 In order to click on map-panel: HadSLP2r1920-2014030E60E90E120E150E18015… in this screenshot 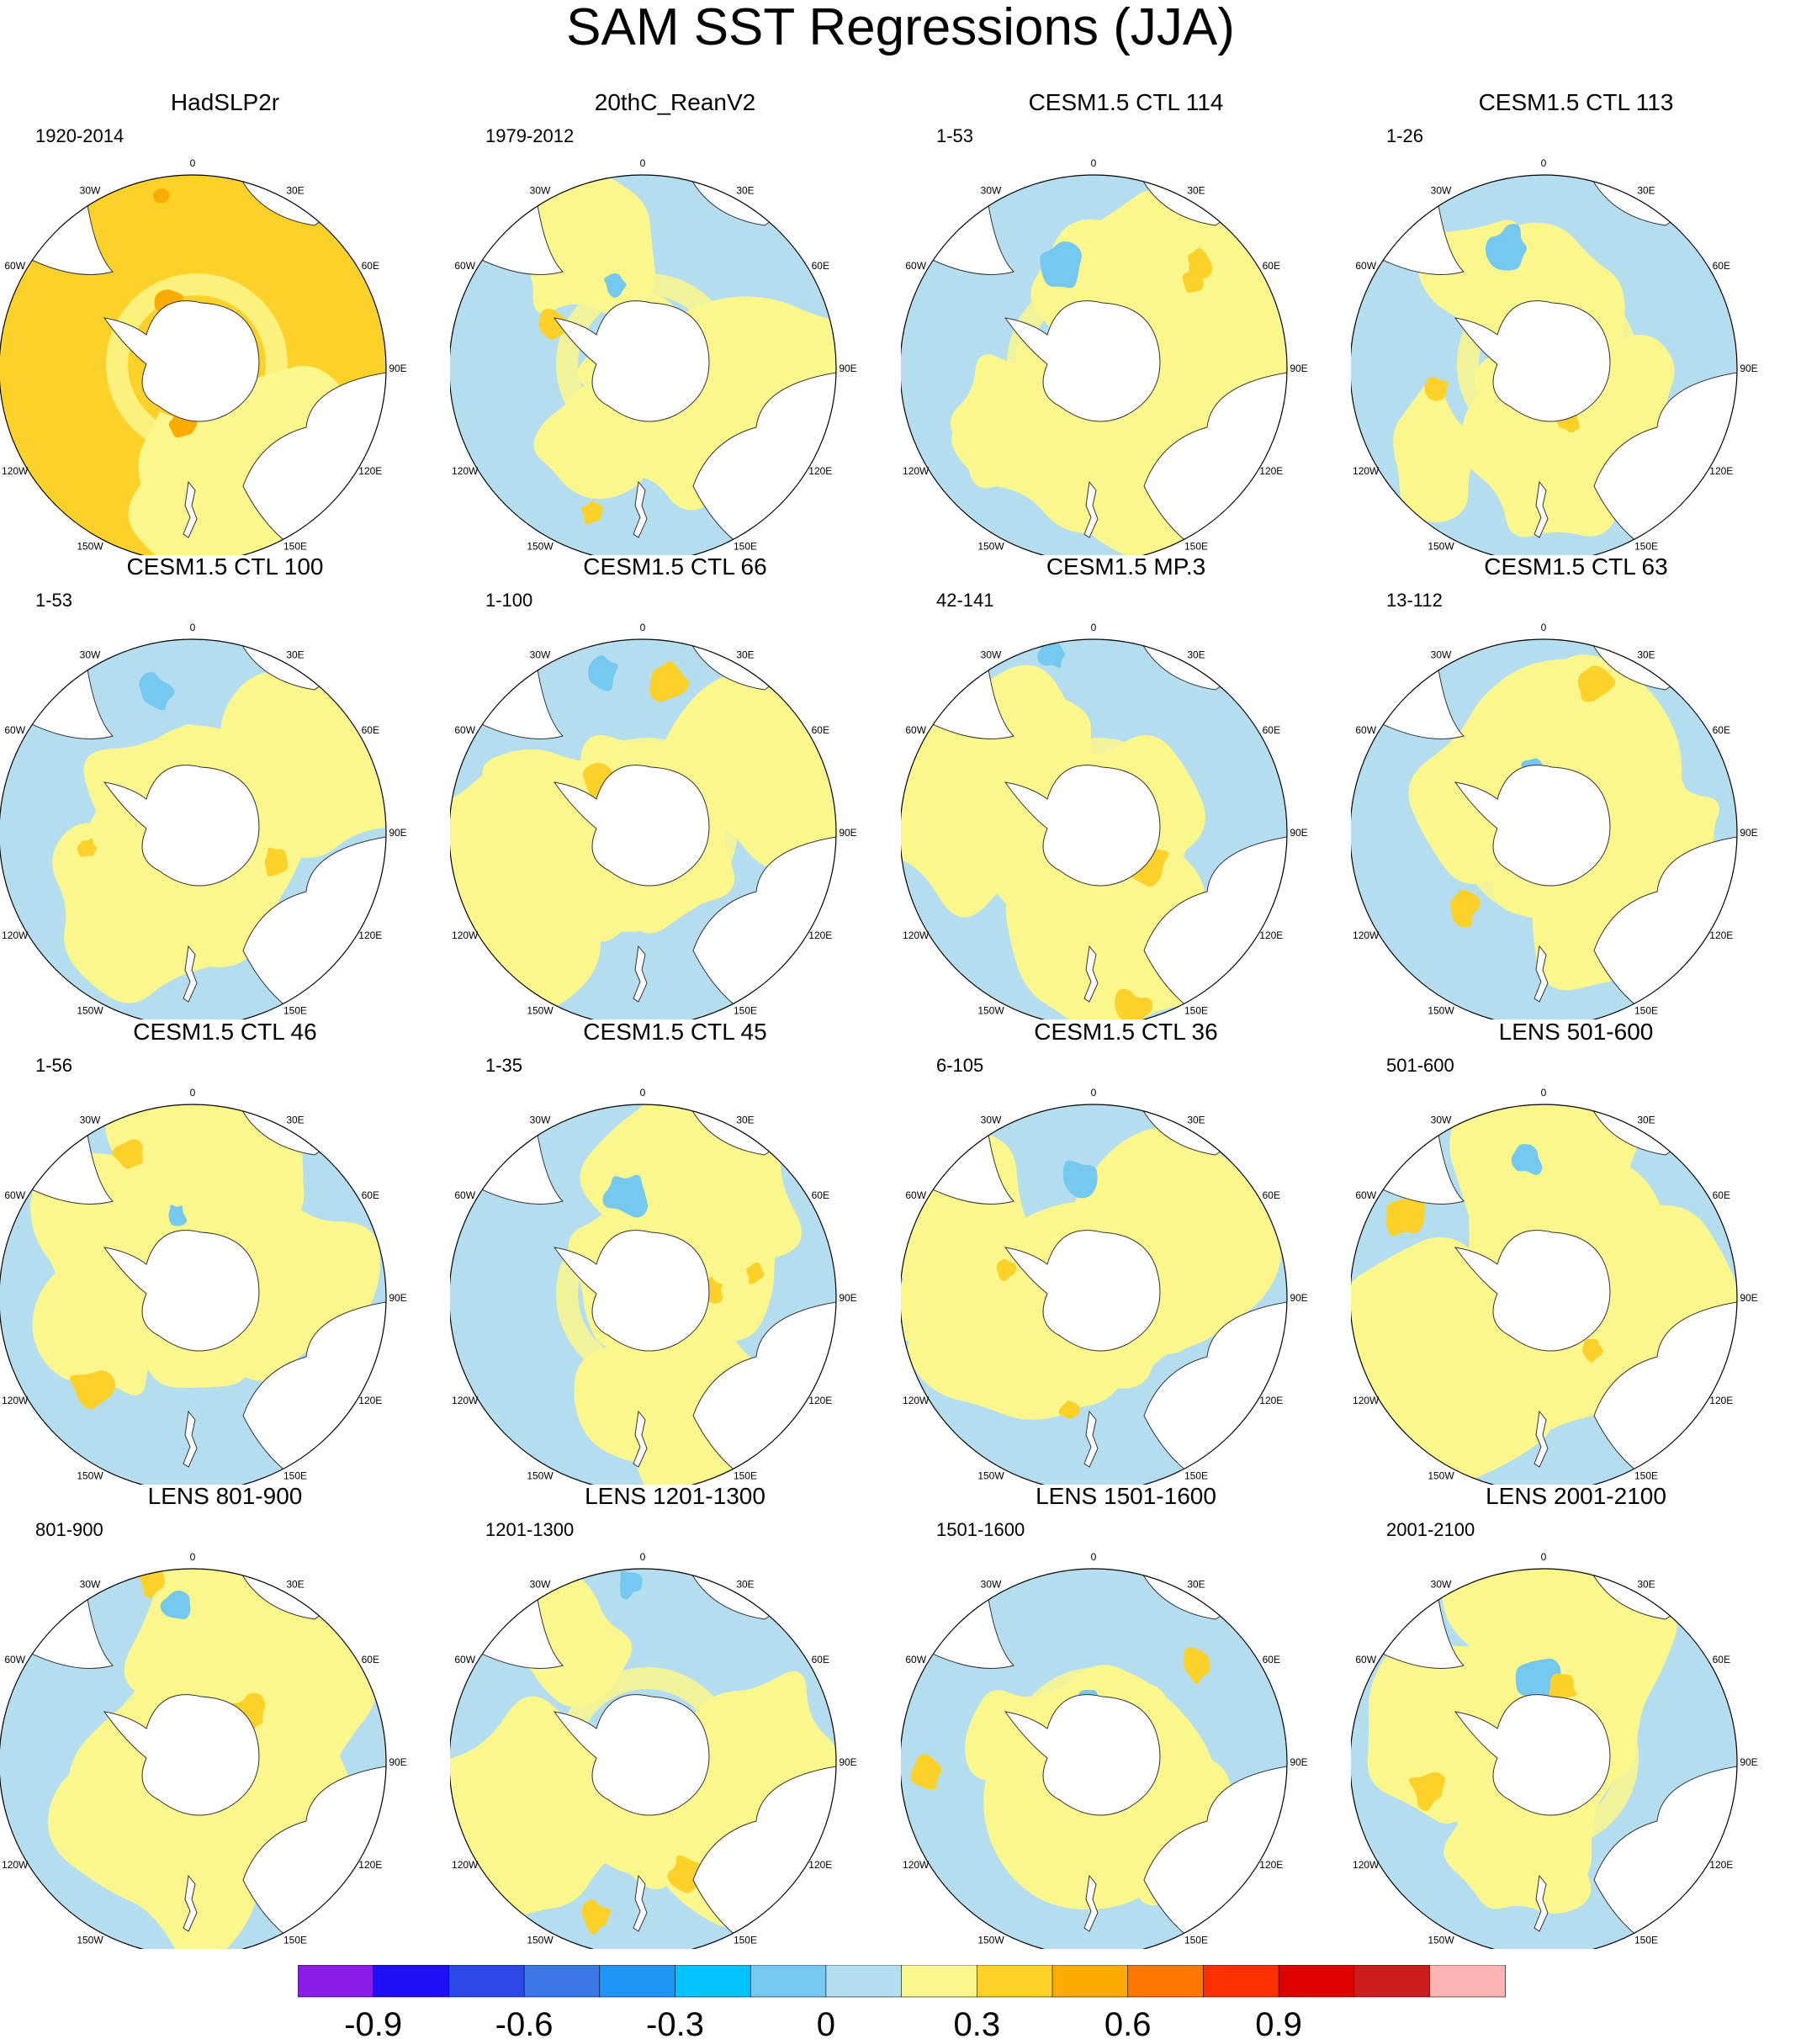, I will do `click(225, 322)`.